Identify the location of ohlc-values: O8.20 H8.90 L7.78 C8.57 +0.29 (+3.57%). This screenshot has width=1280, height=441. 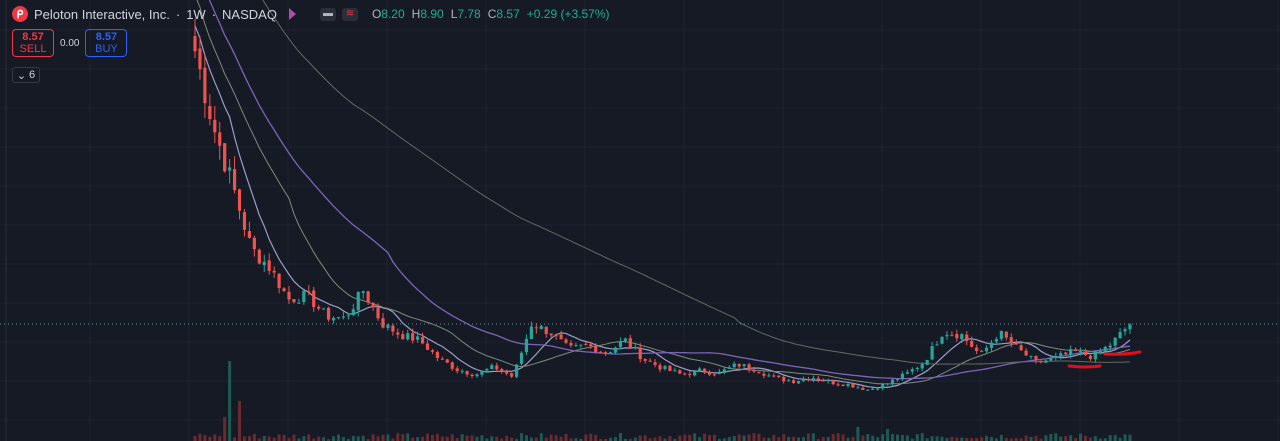
(491, 14).